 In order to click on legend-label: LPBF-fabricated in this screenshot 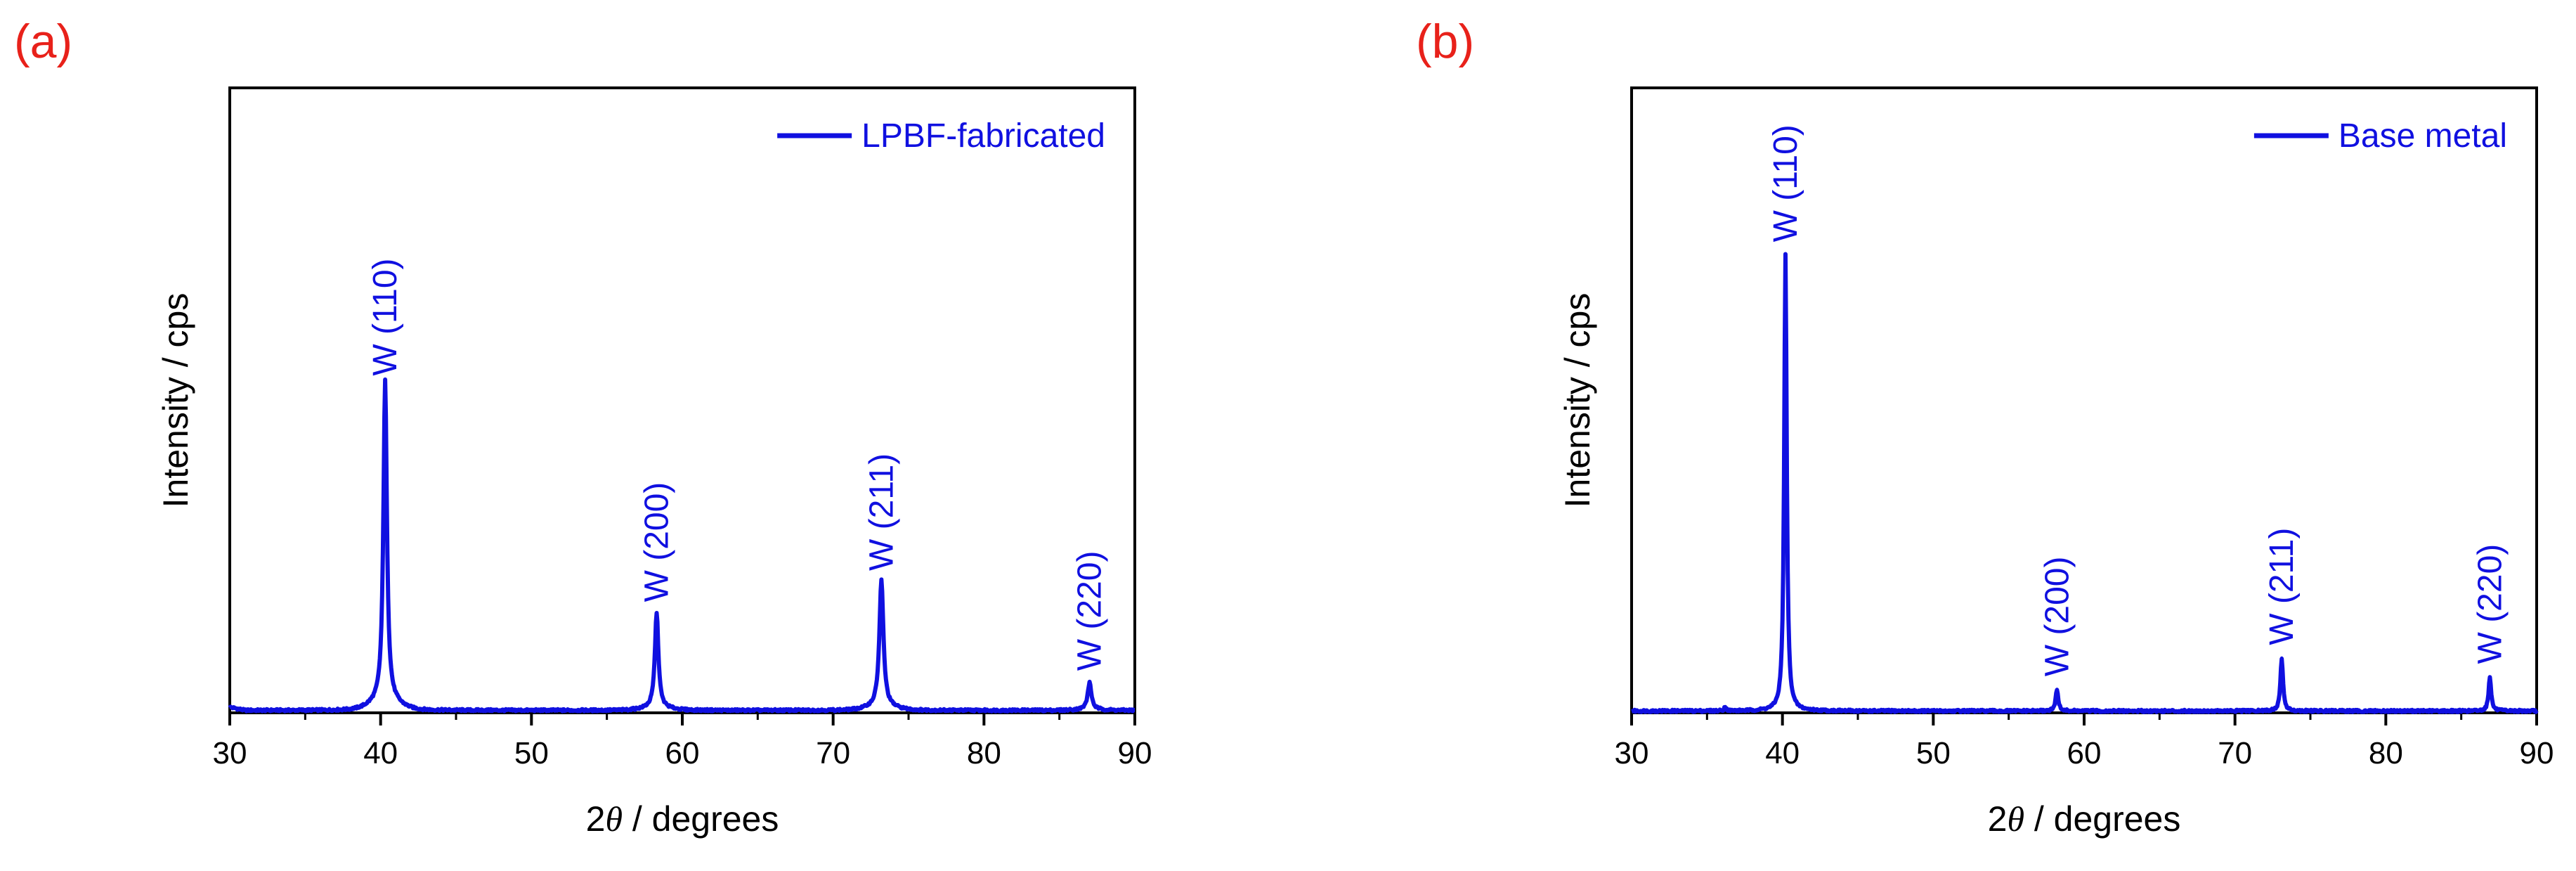, I will do `click(983, 136)`.